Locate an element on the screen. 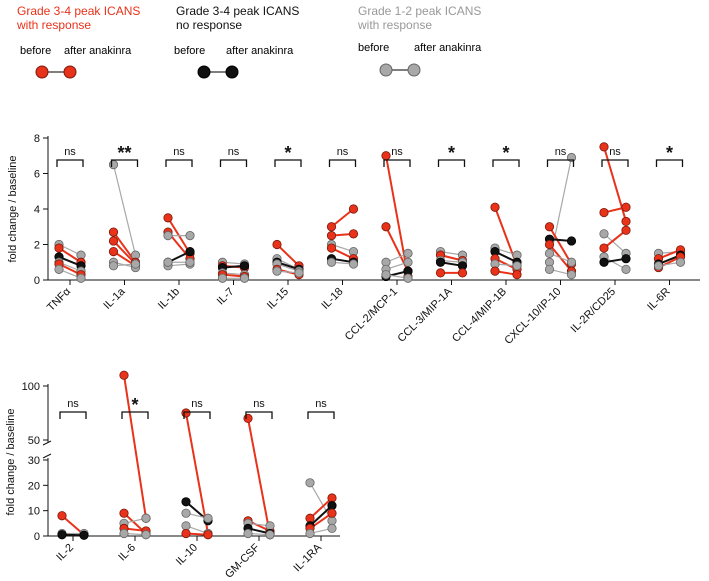  legend-noresponse-title-1: Grade 3-4 peak ICANS is located at coordinates (238, 11).